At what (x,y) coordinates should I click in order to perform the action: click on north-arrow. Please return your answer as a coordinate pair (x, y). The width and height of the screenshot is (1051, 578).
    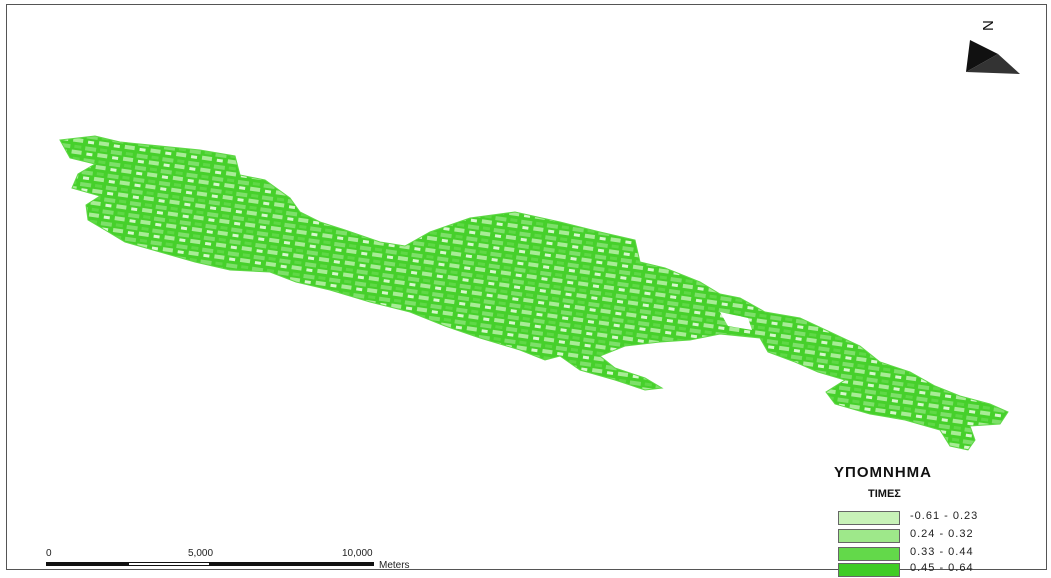
    Looking at the image, I should click on (990, 49).